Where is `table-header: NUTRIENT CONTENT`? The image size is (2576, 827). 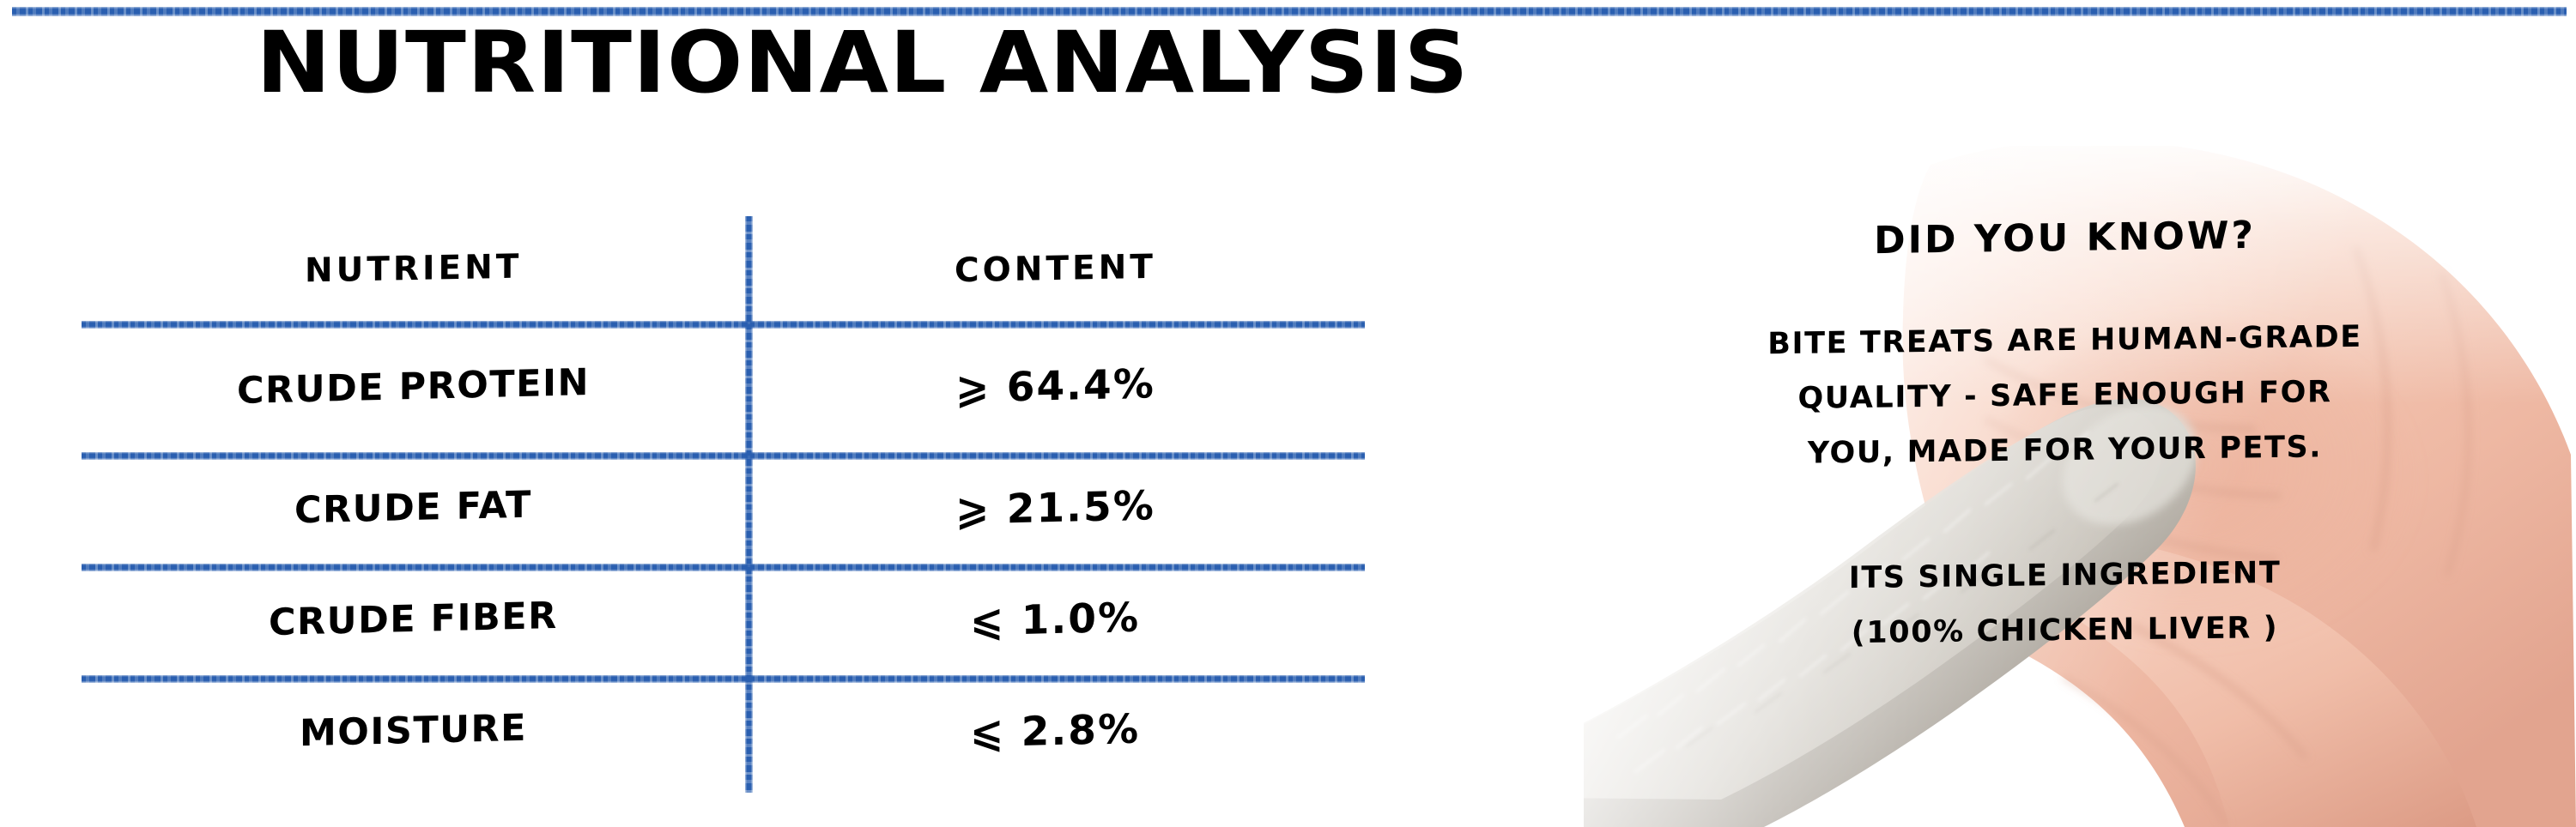 table-header: NUTRIENT CONTENT is located at coordinates (723, 268).